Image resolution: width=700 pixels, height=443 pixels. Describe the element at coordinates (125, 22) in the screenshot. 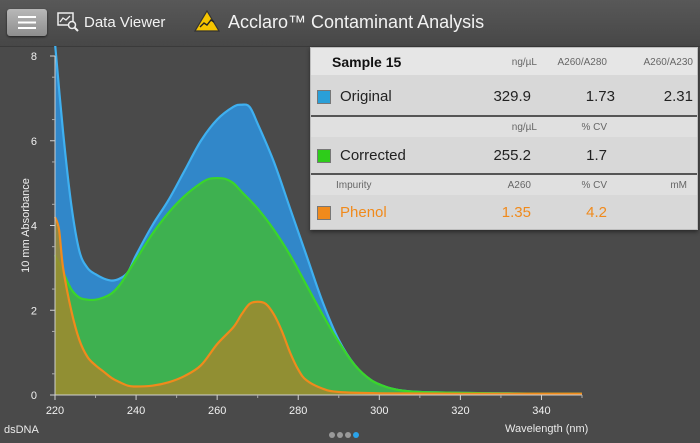

I see `data-viewer-label: Data Viewer` at that location.